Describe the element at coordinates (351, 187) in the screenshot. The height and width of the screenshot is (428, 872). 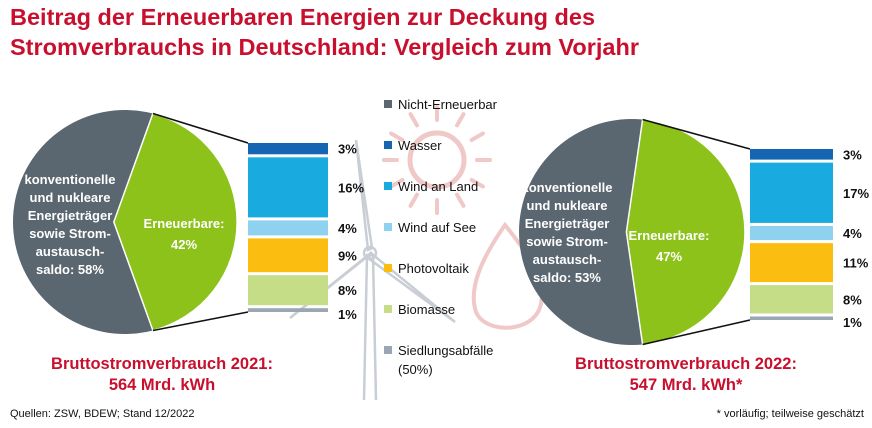
I see `bar-label-wind-an-land: 16%` at that location.